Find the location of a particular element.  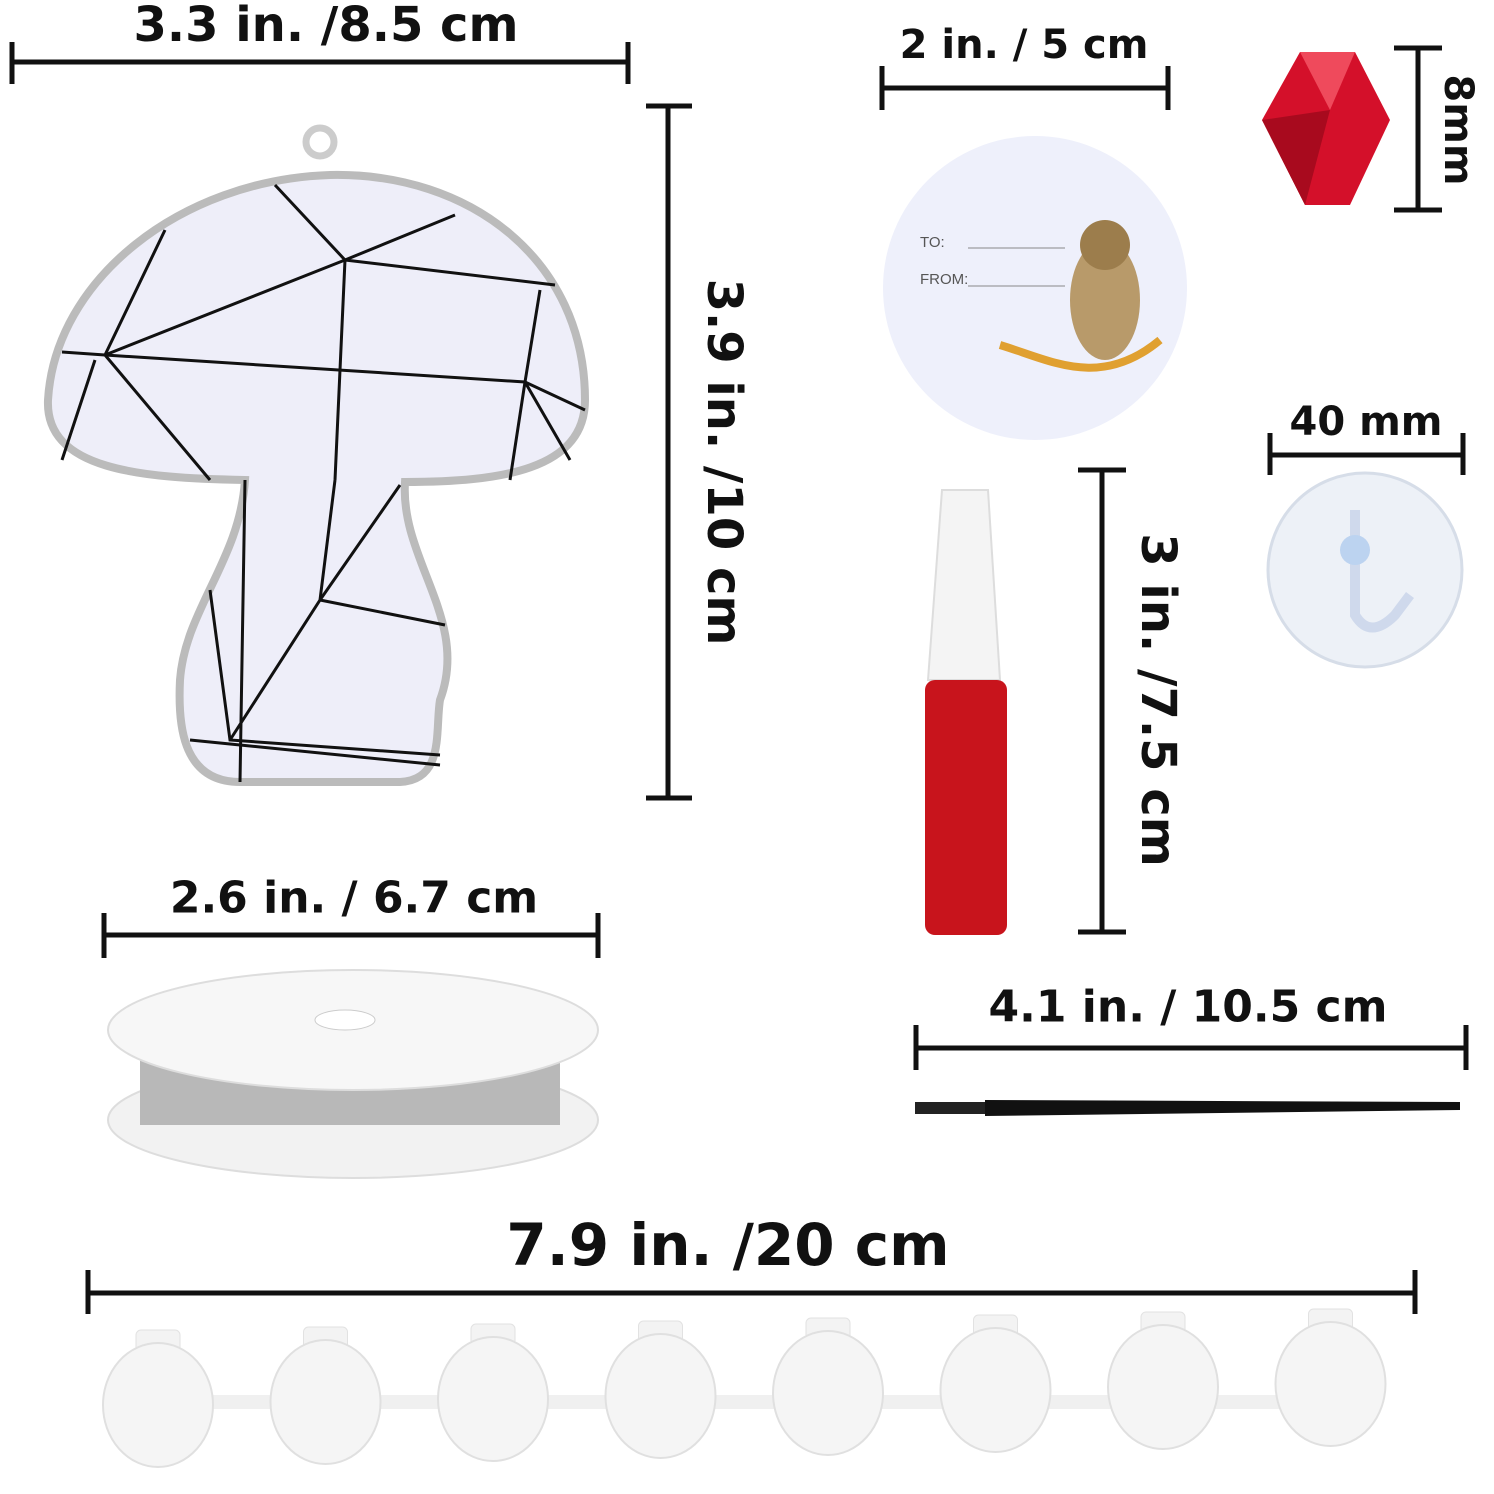

brush-length-line is located at coordinates (1191, 1047).